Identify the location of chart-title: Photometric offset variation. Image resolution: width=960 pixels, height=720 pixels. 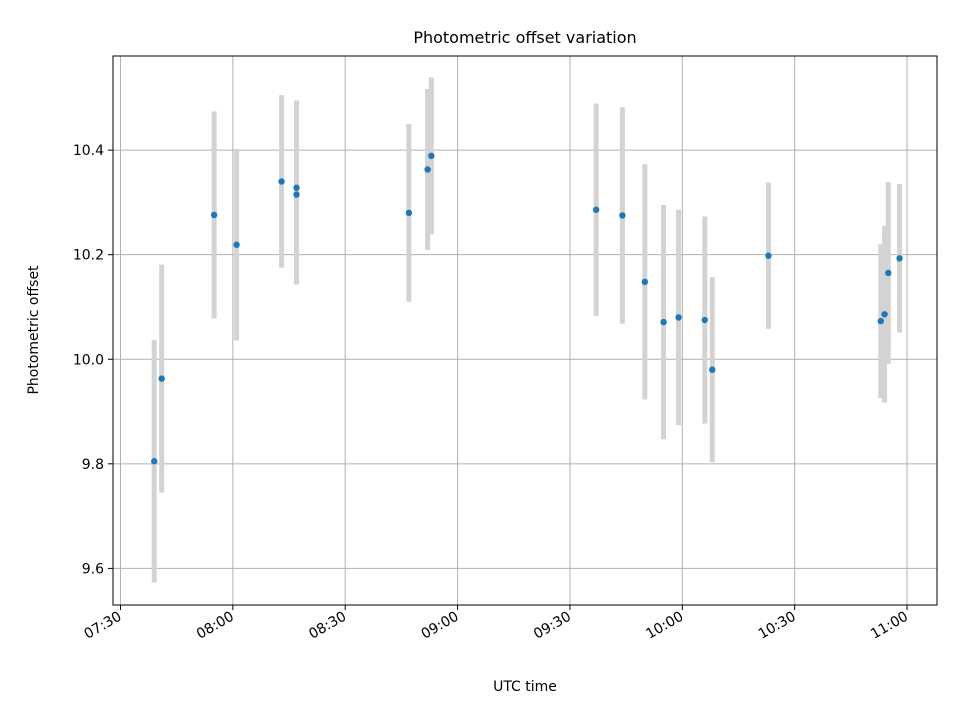
(524, 37).